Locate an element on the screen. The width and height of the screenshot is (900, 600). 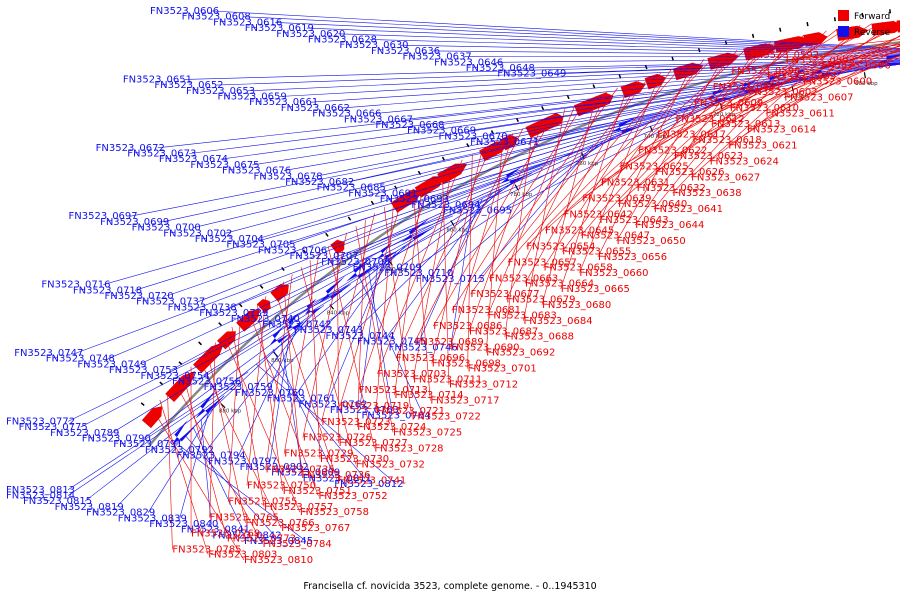
forward-gene-label: FN3523_0612 is located at coordinates (709, 119).